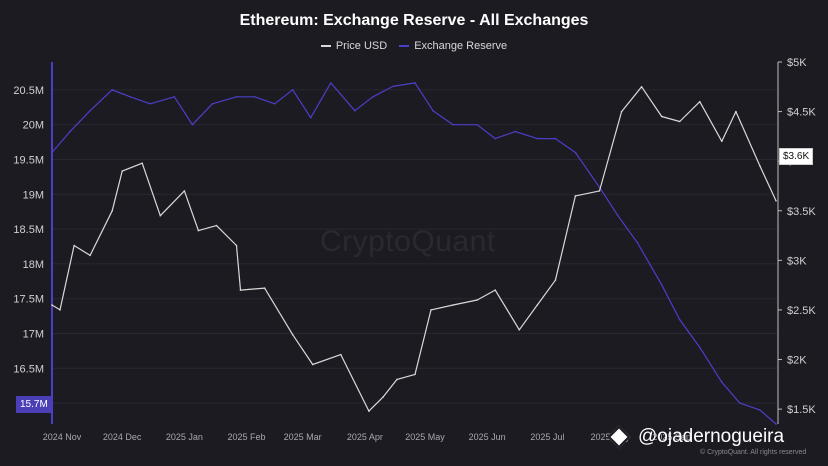  What do you see at coordinates (404, 46) in the screenshot?
I see `legend-swatch-reserve` at bounding box center [404, 46].